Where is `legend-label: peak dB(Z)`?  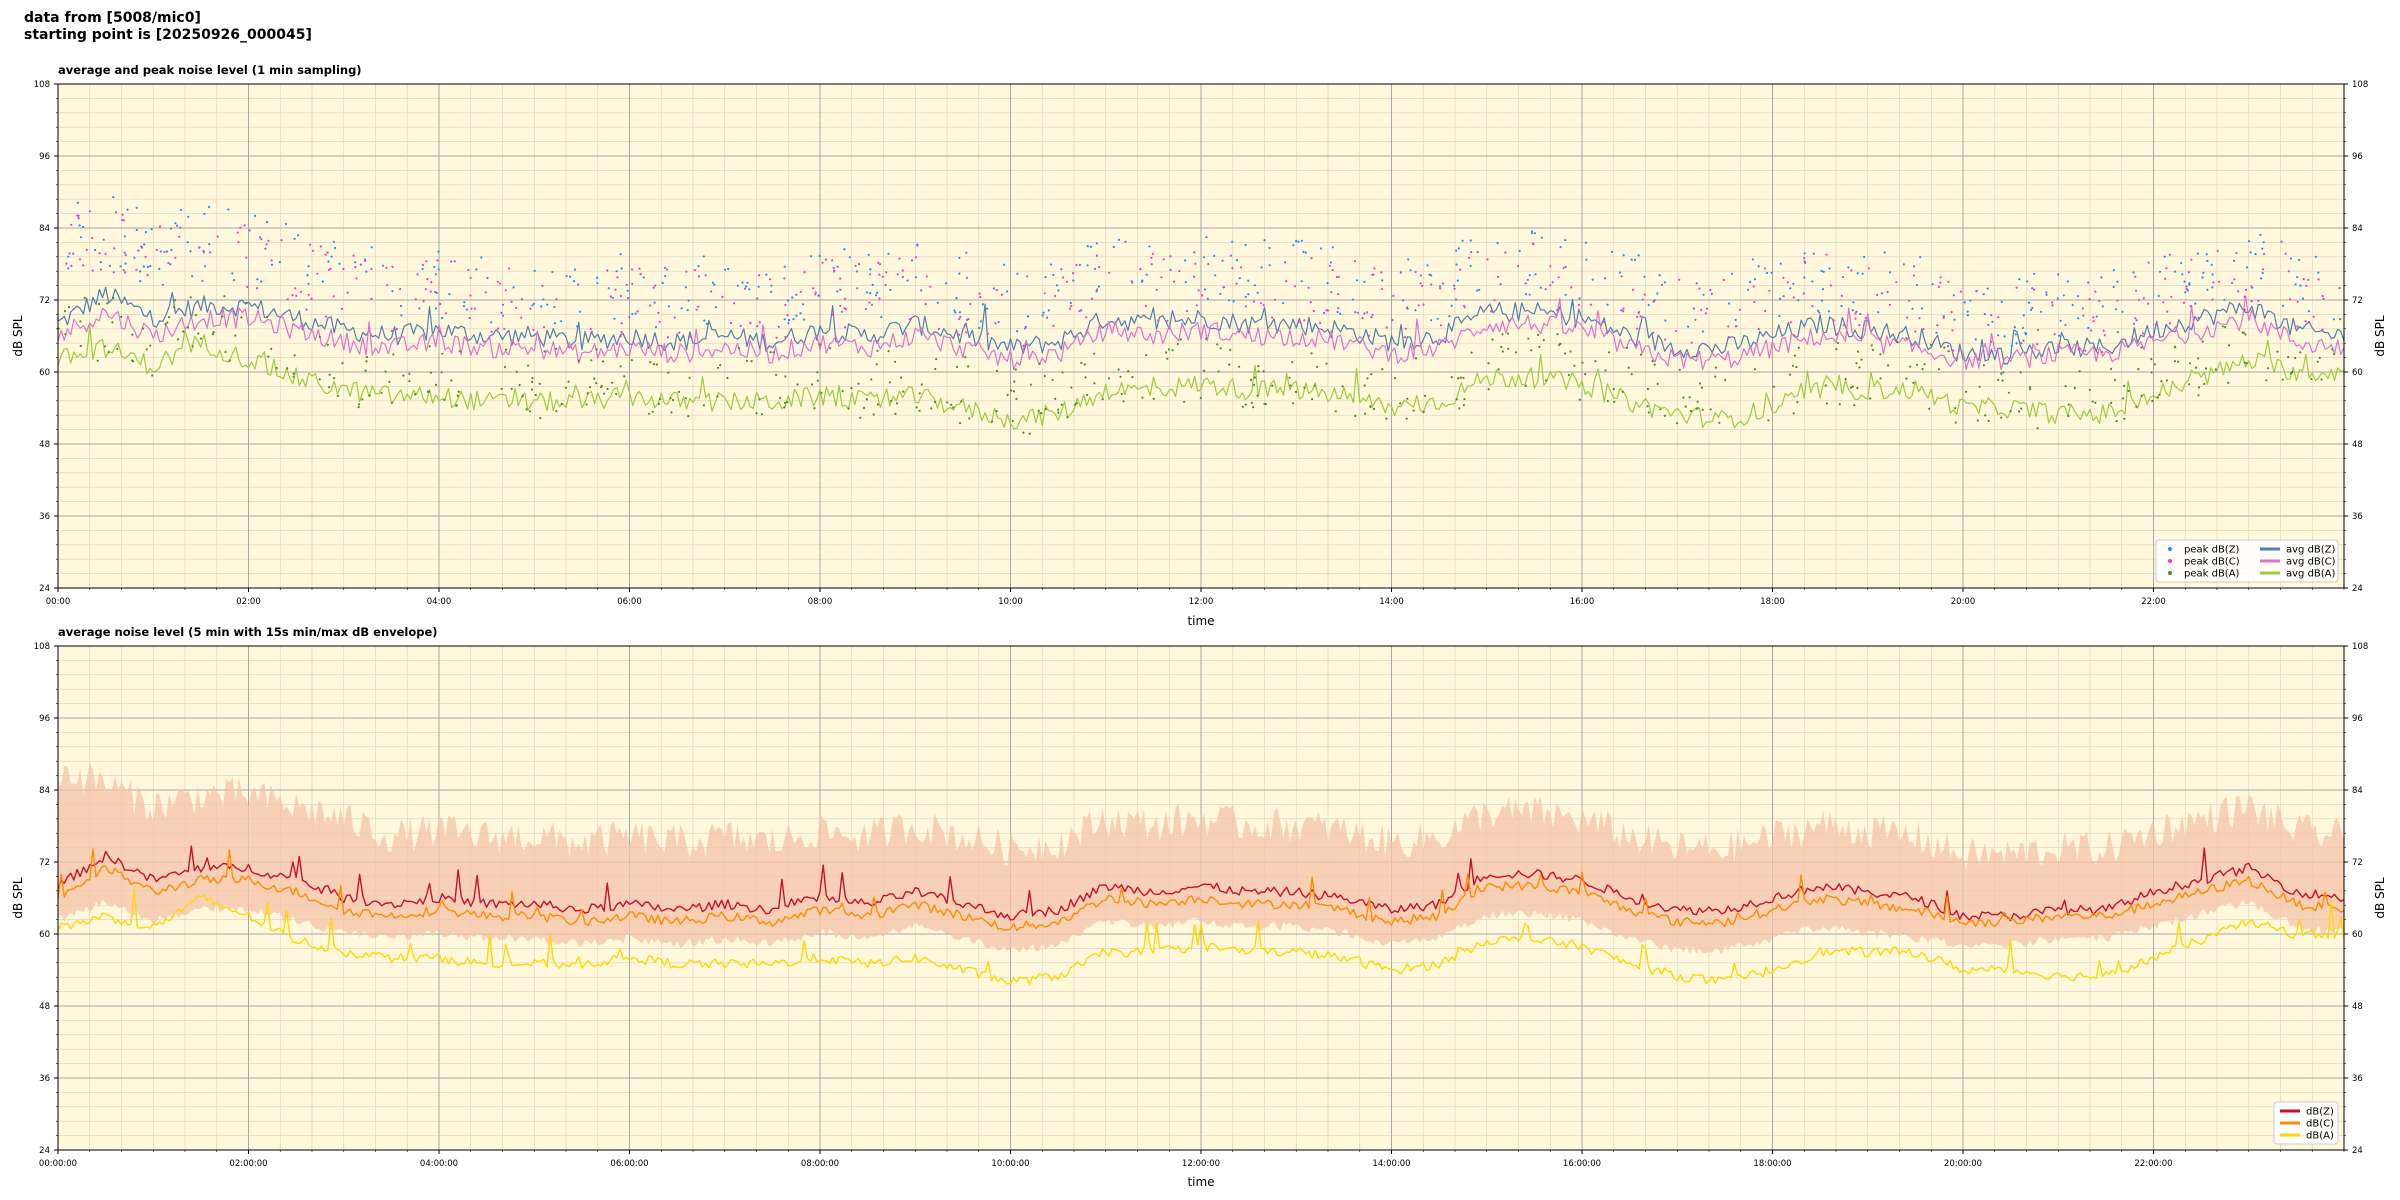 legend-label: peak dB(Z) is located at coordinates (2212, 550).